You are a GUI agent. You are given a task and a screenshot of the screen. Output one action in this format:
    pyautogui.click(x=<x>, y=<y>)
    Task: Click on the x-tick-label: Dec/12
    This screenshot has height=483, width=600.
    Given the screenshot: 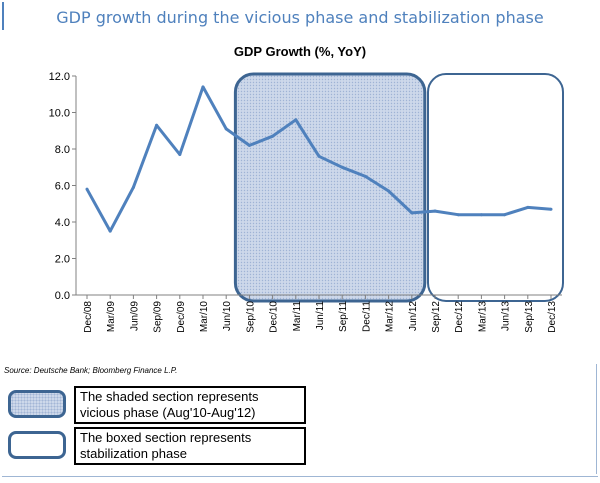 What is the action you would take?
    pyautogui.click(x=459, y=317)
    